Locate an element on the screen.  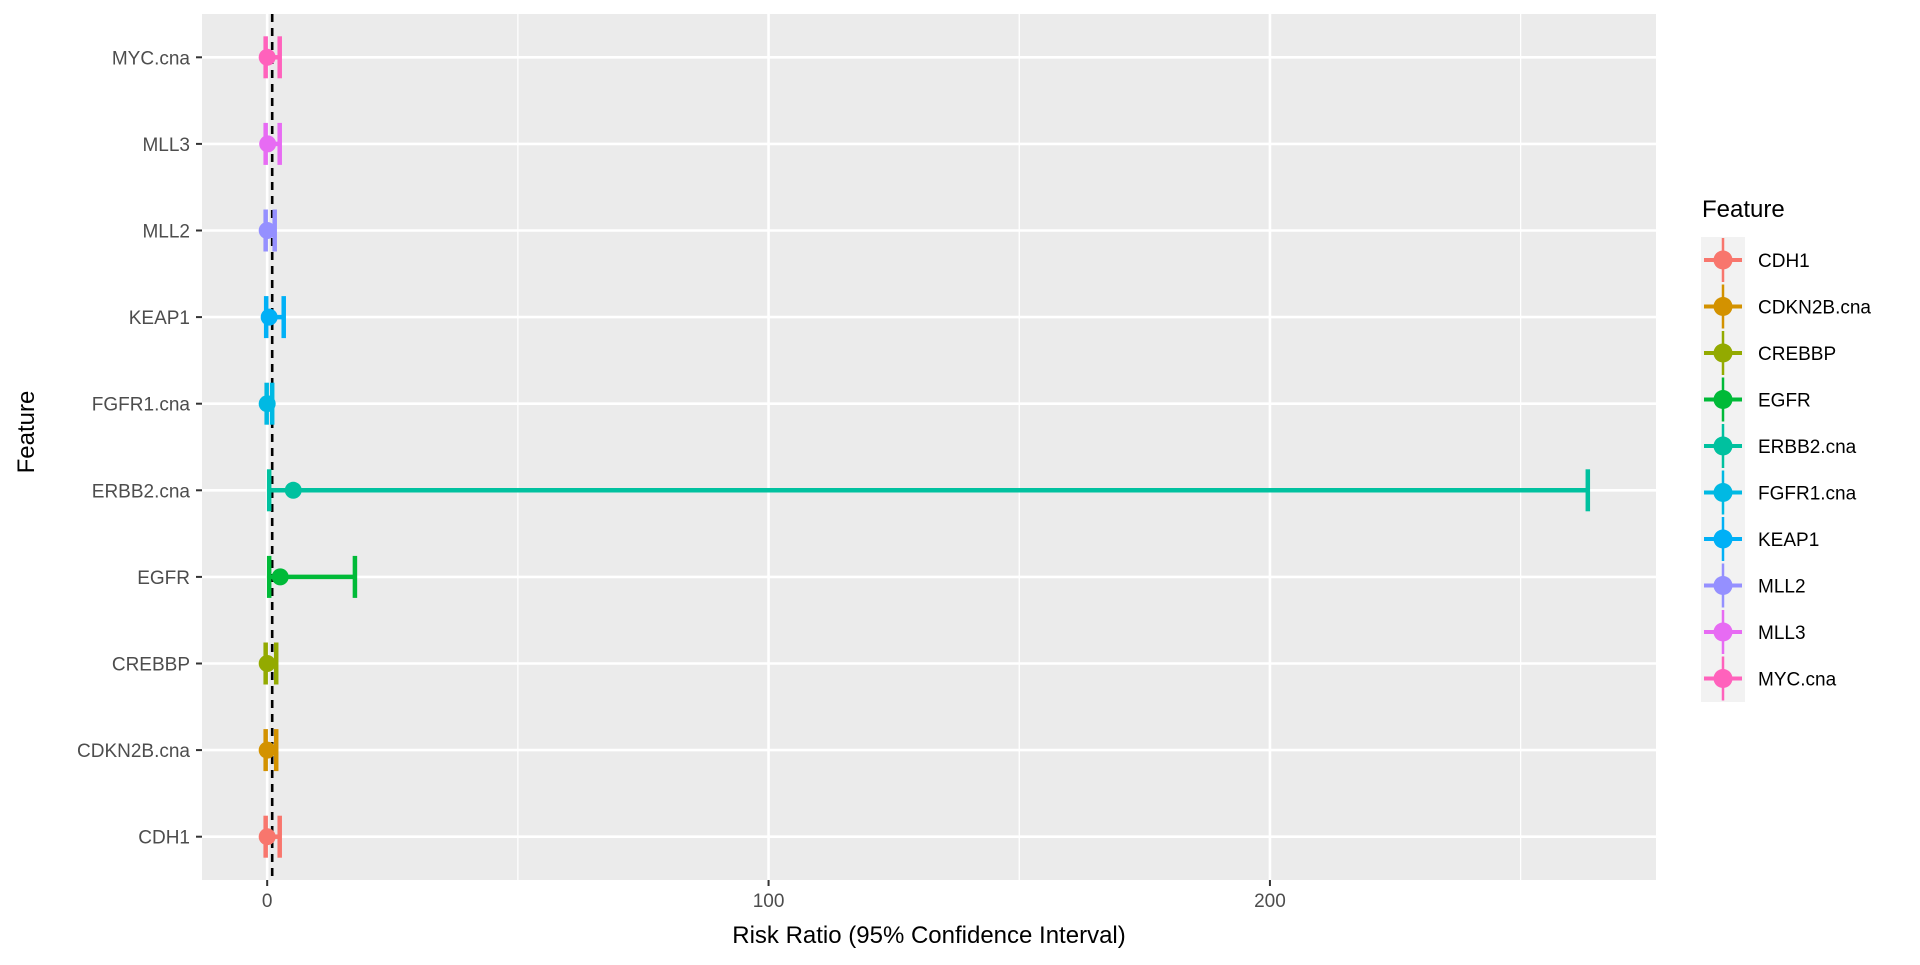
x-tick-label: 0 is located at coordinates (267, 901).